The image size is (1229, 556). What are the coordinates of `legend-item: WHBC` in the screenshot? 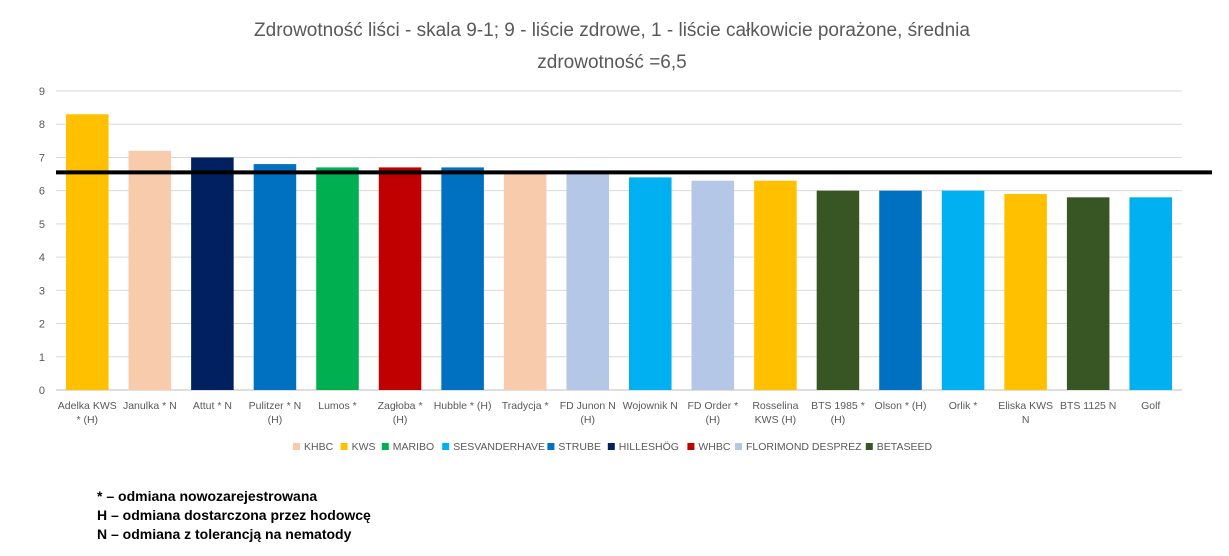 It's located at (709, 447).